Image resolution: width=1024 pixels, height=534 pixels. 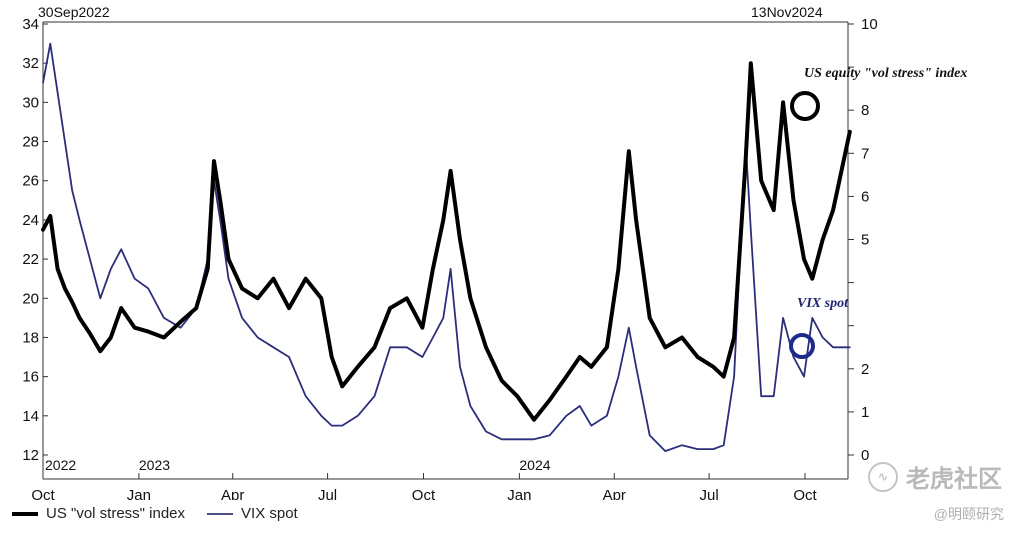 What do you see at coordinates (298, 465) in the screenshot?
I see `year-labels: 2022 2023 2024` at bounding box center [298, 465].